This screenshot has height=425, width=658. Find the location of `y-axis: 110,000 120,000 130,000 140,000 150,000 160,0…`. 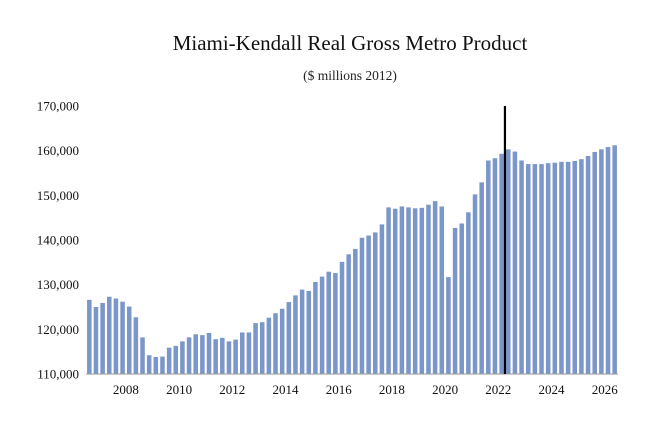

y-axis: 110,000 120,000 130,000 140,000 150,000 160,0… is located at coordinates (58, 240).